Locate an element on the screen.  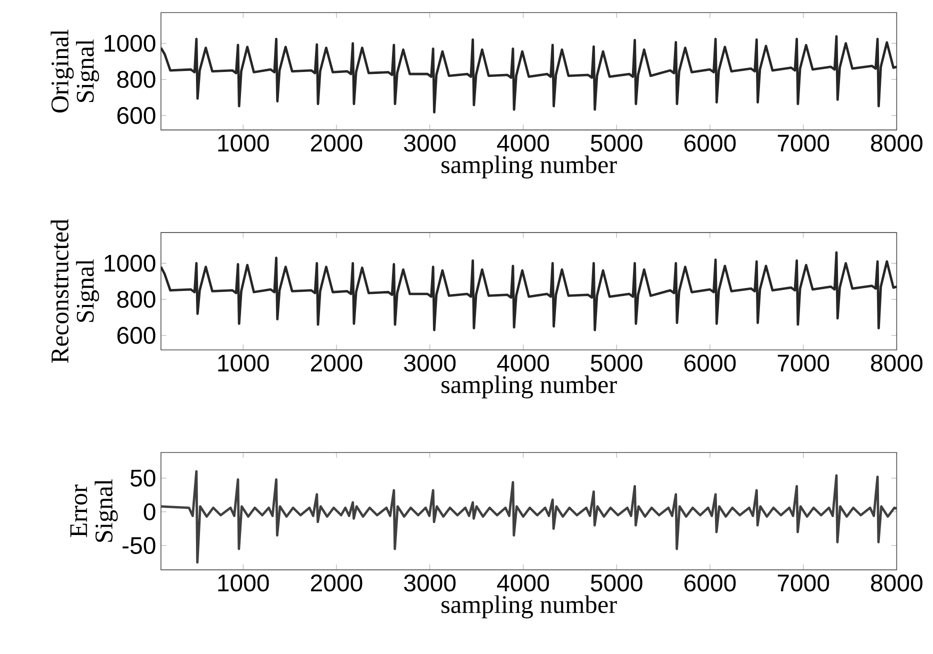
y-tick-label: 0 is located at coordinates (150, 511).